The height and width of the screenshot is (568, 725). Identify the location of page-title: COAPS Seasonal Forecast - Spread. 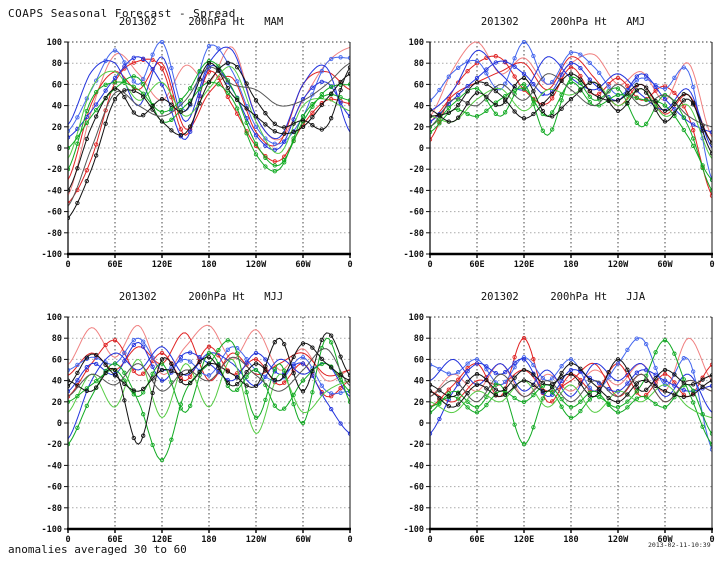
(122, 13).